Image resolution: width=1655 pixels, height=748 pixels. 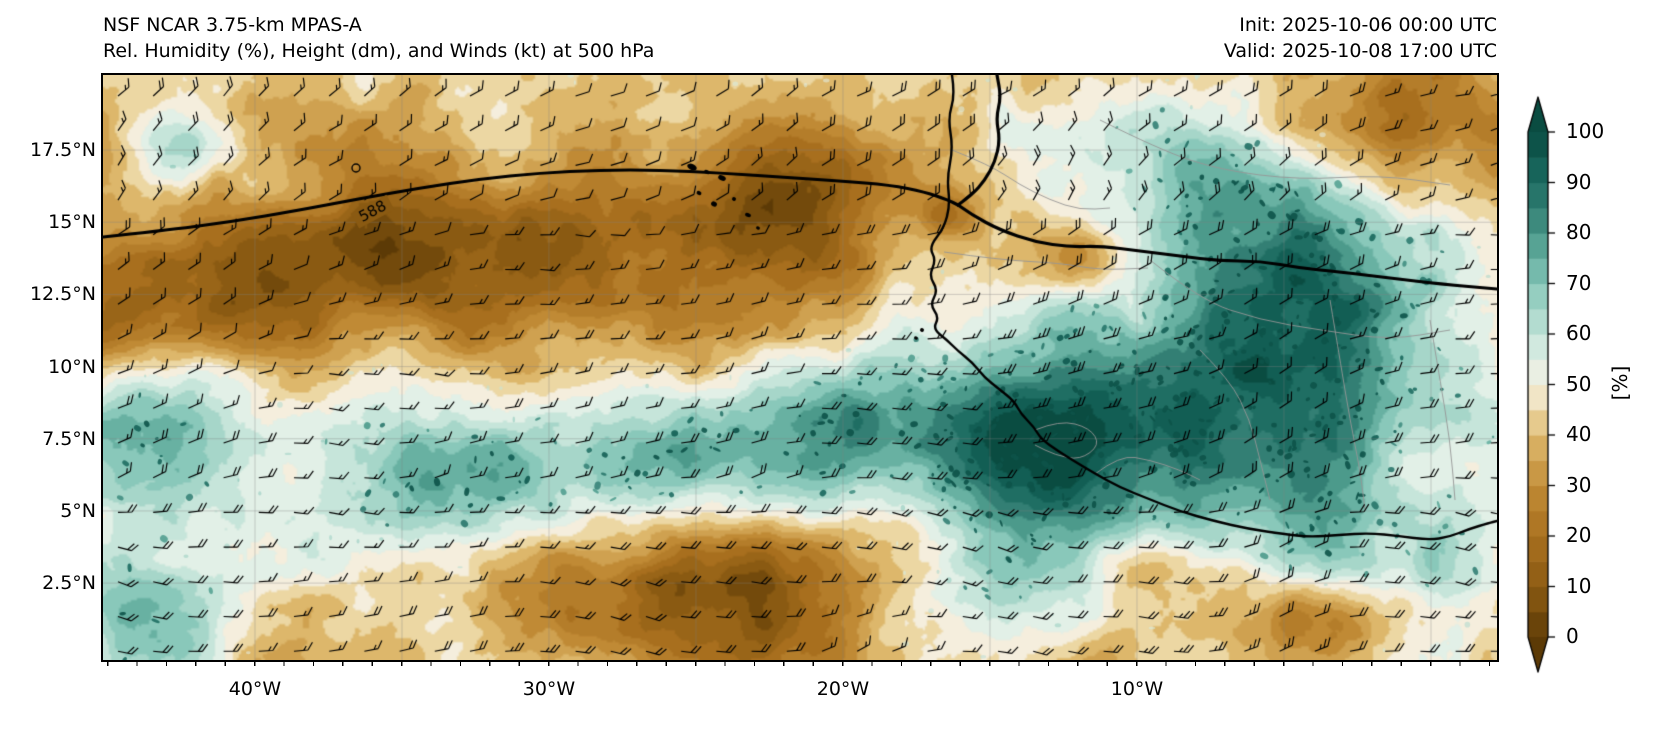 I want to click on lon-tick-label: 30°W, so click(x=549, y=689).